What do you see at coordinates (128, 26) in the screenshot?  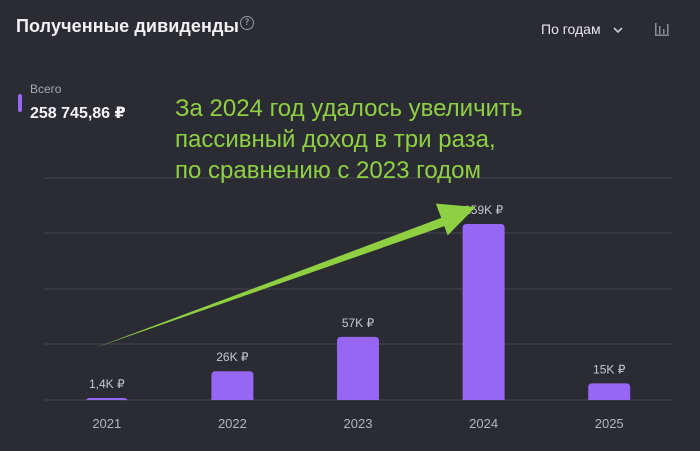 I see `page-title: Полученные дивиденды` at bounding box center [128, 26].